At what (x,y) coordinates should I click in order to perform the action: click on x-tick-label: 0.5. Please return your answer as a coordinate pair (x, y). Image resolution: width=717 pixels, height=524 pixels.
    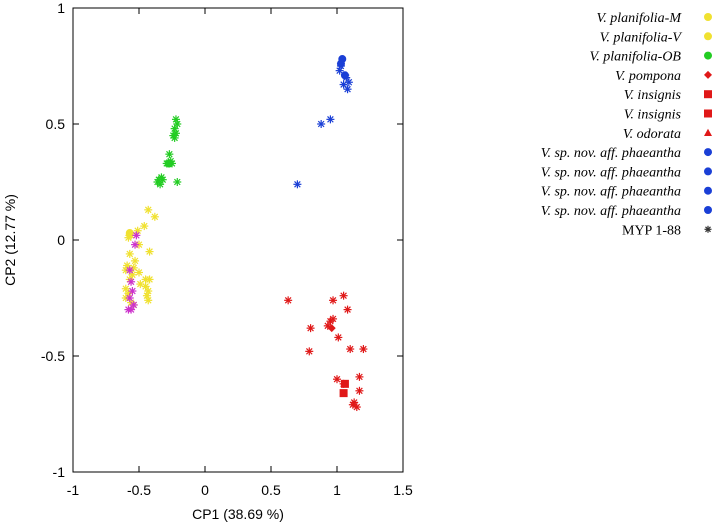
    Looking at the image, I should click on (271, 490).